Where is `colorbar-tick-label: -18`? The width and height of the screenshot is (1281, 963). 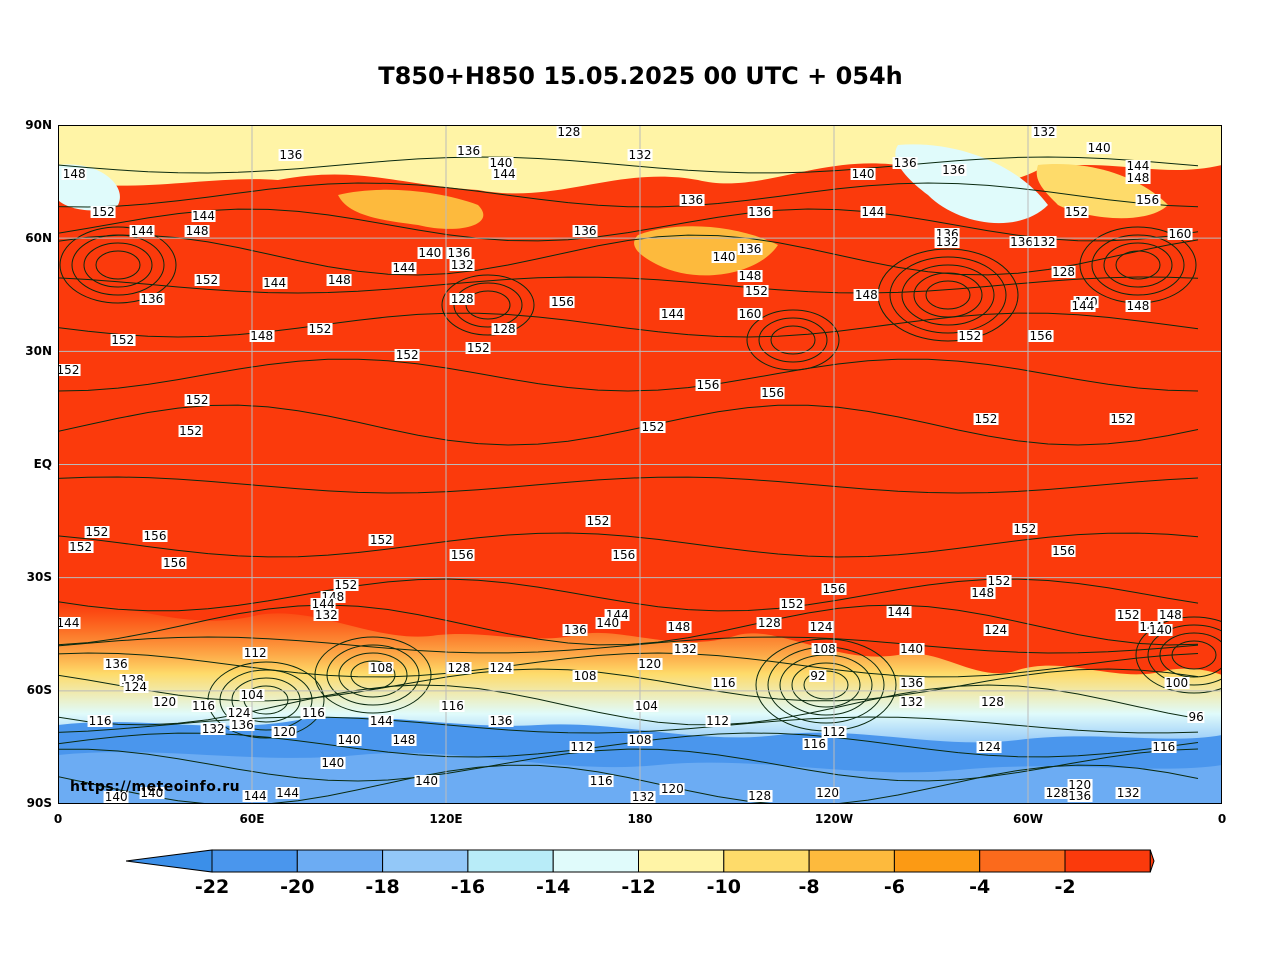
colorbar-tick-label: -18 is located at coordinates (382, 887).